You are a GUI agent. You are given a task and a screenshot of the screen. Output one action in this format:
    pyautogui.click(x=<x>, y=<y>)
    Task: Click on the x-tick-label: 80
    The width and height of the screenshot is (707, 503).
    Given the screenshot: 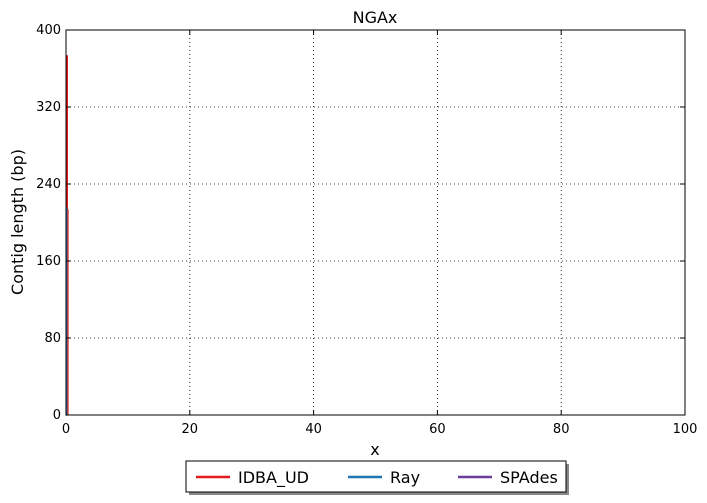 What is the action you would take?
    pyautogui.click(x=561, y=429)
    